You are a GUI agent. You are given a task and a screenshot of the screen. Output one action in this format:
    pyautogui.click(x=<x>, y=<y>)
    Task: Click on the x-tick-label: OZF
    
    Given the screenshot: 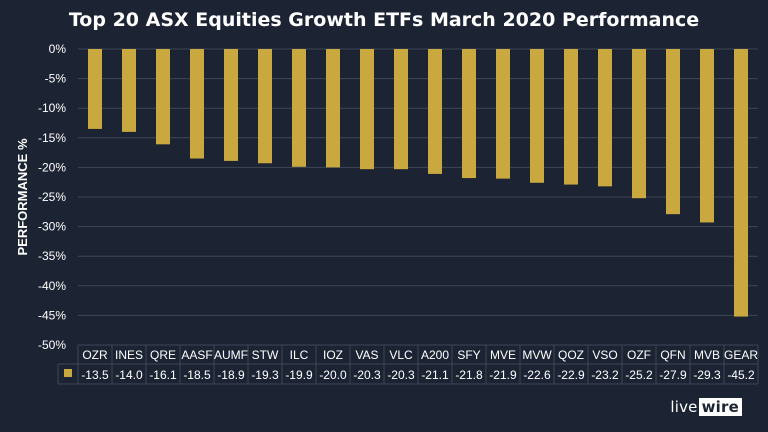 What is the action you would take?
    pyautogui.click(x=639, y=355)
    